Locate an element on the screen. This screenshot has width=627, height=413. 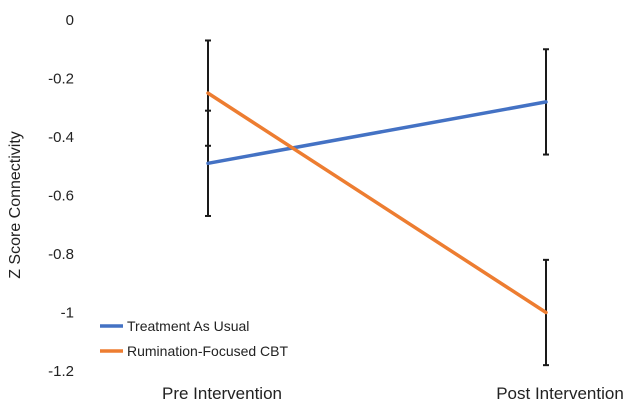
y-axis-title: Z Score Connectivity is located at coordinates (15, 205).